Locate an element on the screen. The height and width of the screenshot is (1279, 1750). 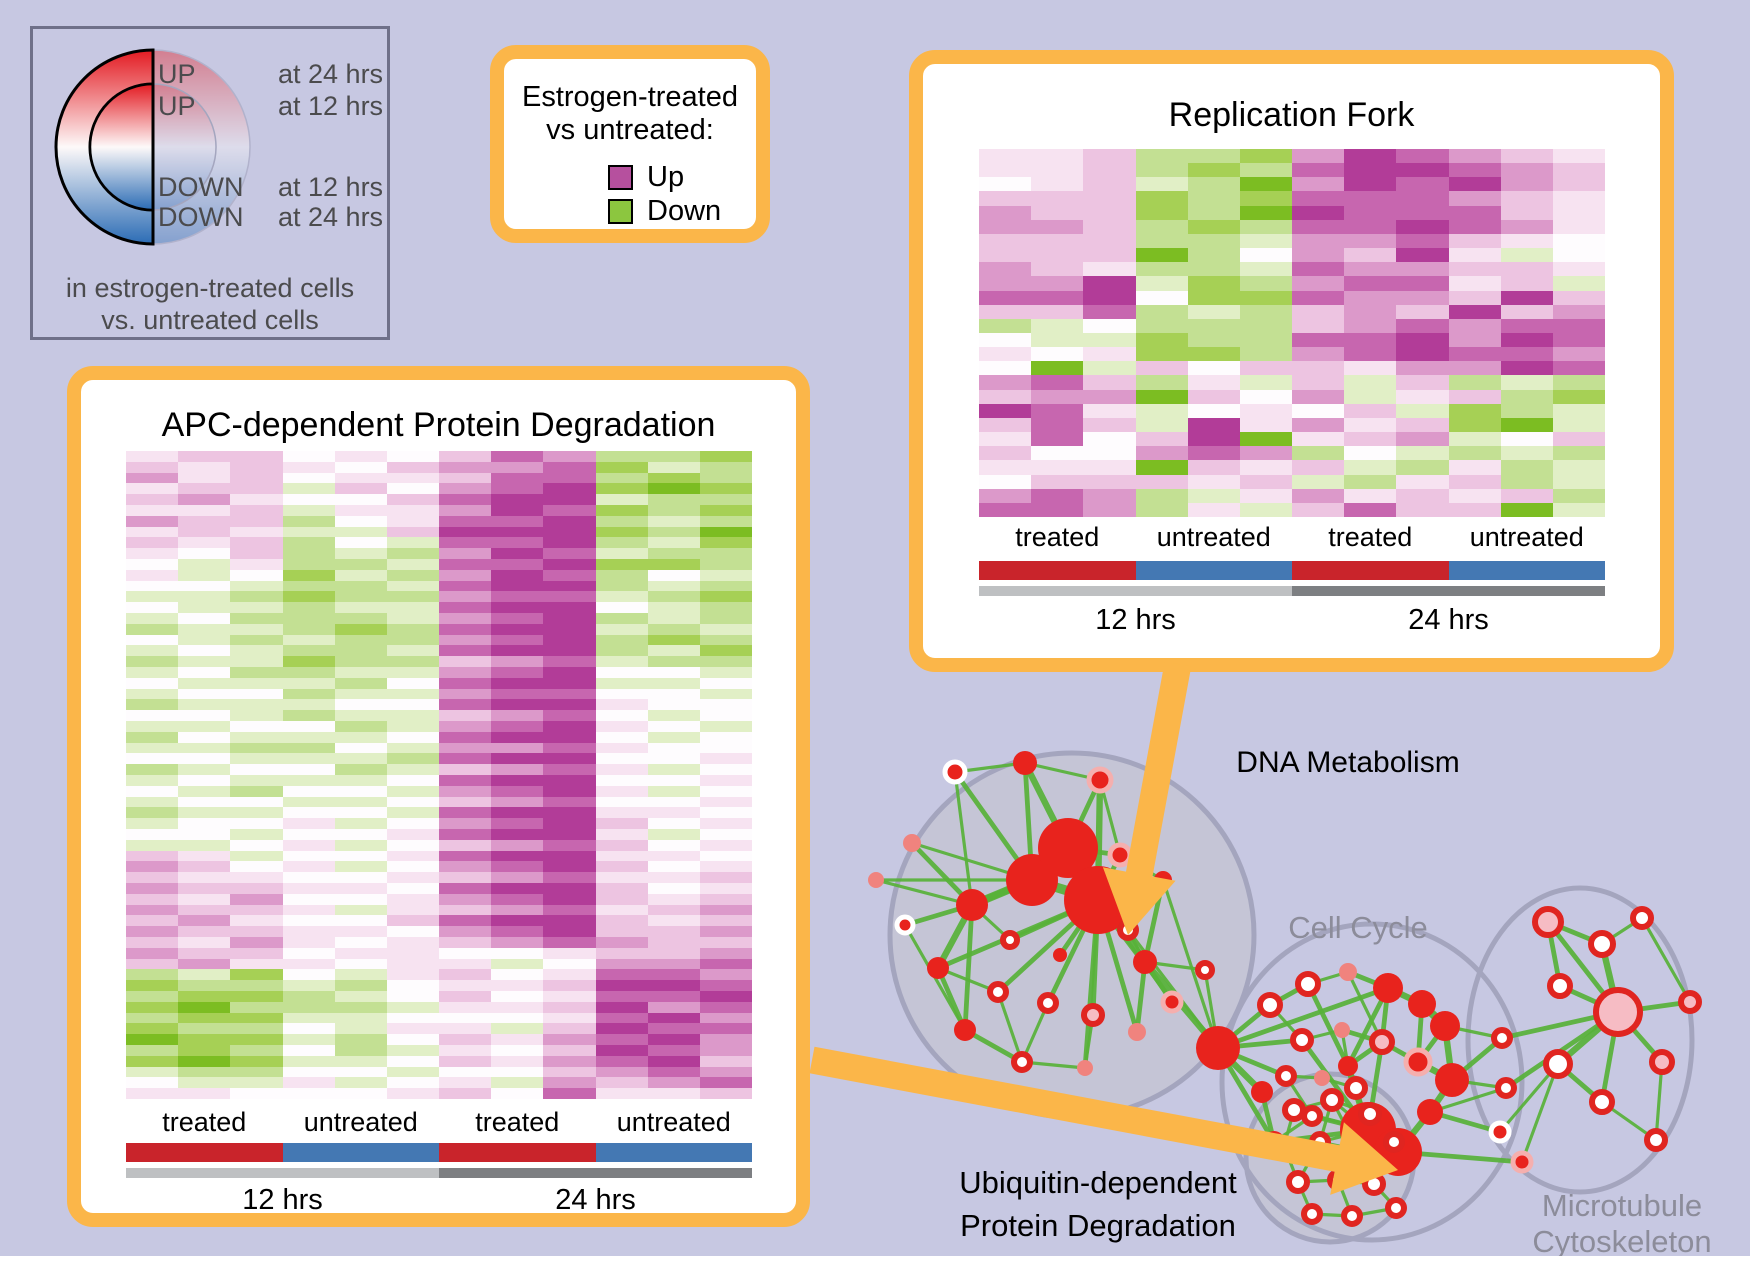
rf-treated-bar-12h is located at coordinates (1057, 570).